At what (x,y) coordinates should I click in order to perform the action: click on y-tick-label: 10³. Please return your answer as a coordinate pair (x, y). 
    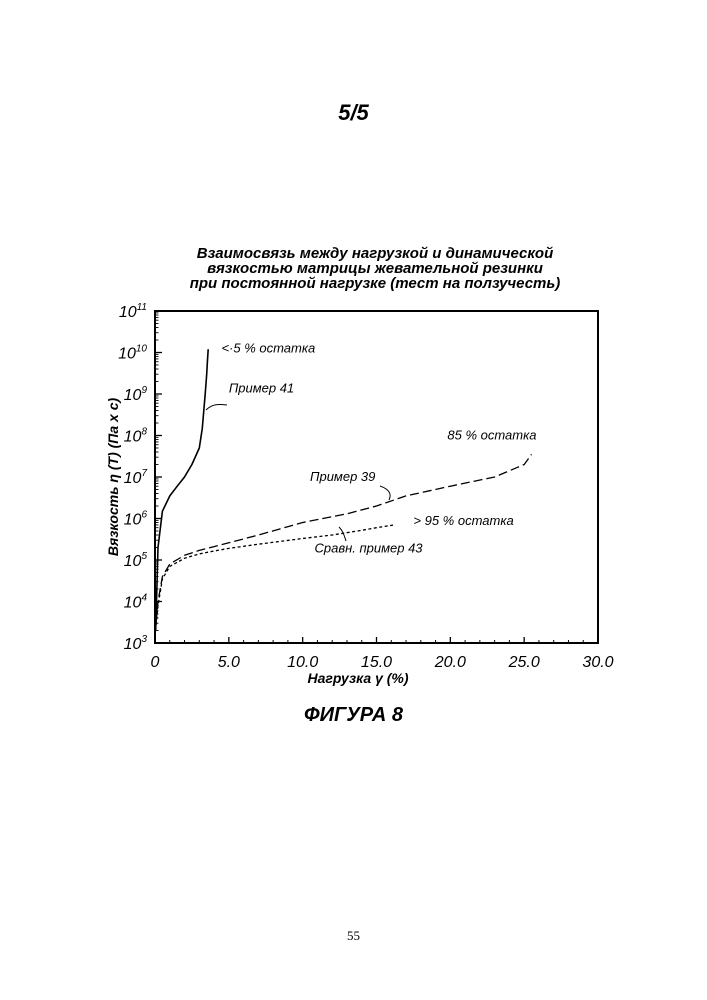
    Looking at the image, I should click on (136, 643).